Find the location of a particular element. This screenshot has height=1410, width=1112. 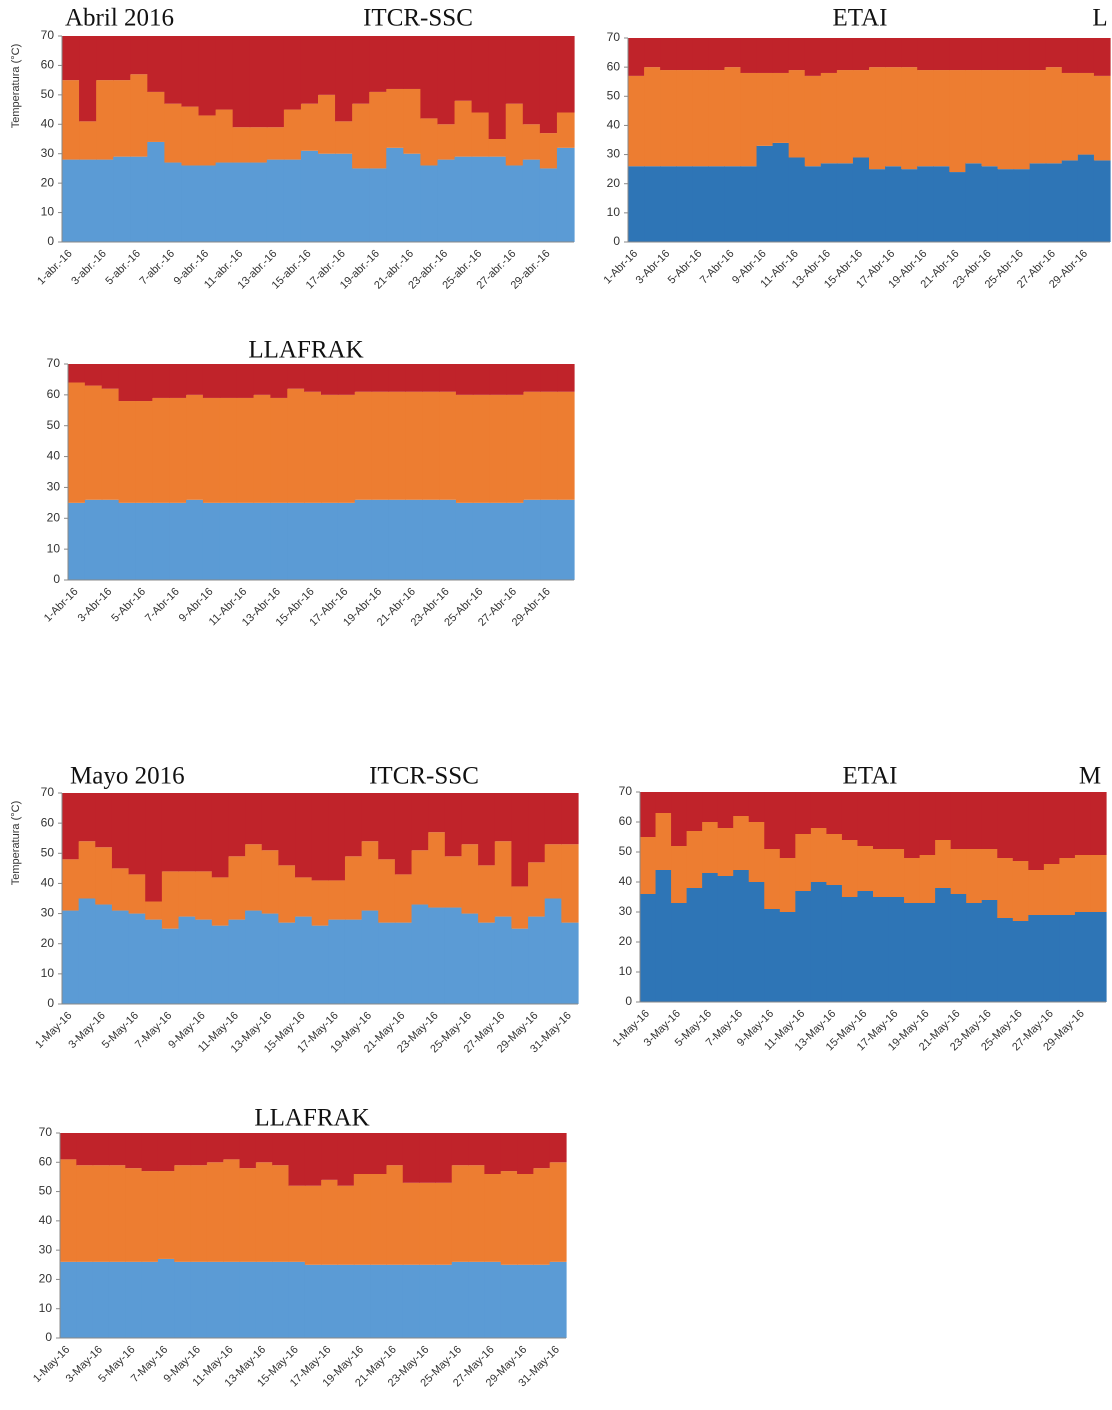

chart-title: ITCR-SSC is located at coordinates (424, 776).